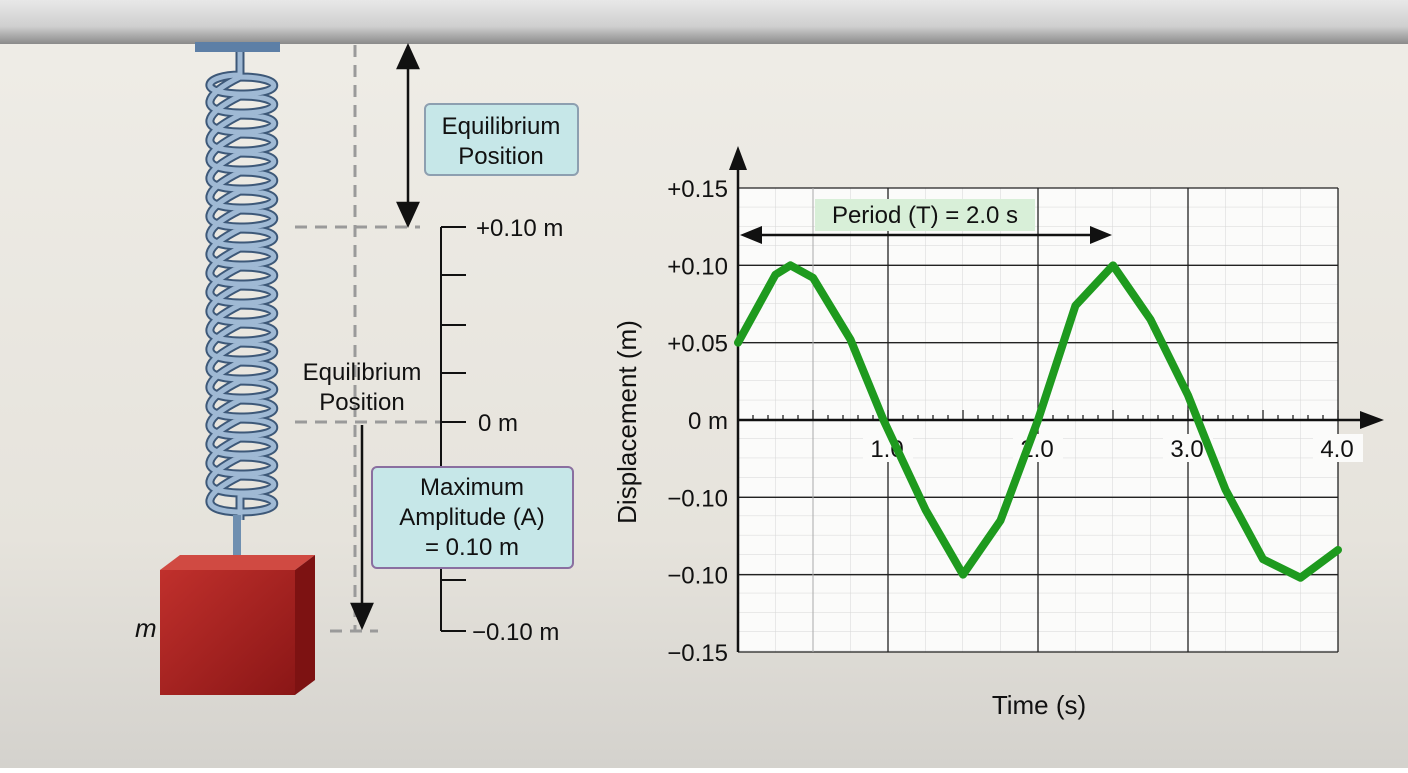  Describe the element at coordinates (1372, 420) in the screenshot. I see `x-arrow` at that location.